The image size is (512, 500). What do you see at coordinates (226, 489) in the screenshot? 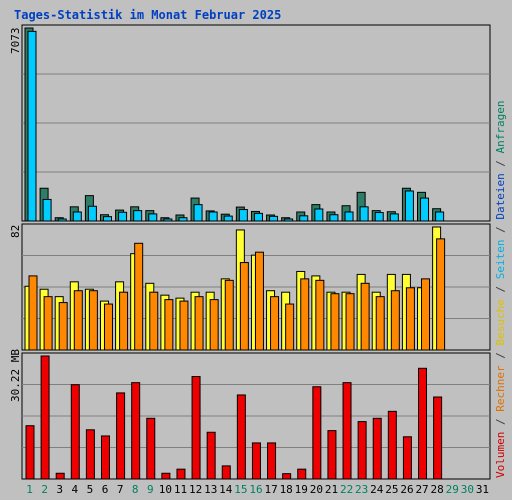
I see `x-tick-label-day-14: 14` at bounding box center [226, 489].